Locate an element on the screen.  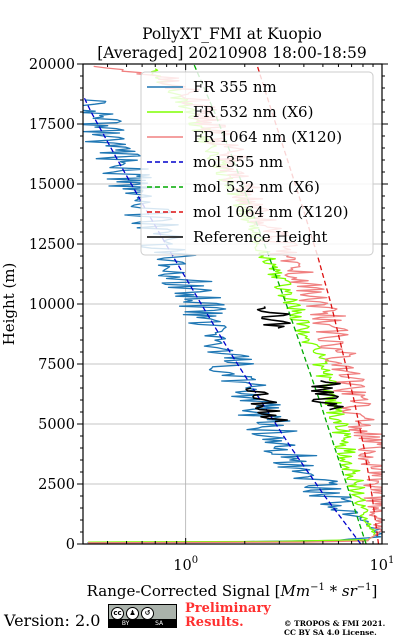
y-tick-label: 0 is located at coordinates (70, 545).